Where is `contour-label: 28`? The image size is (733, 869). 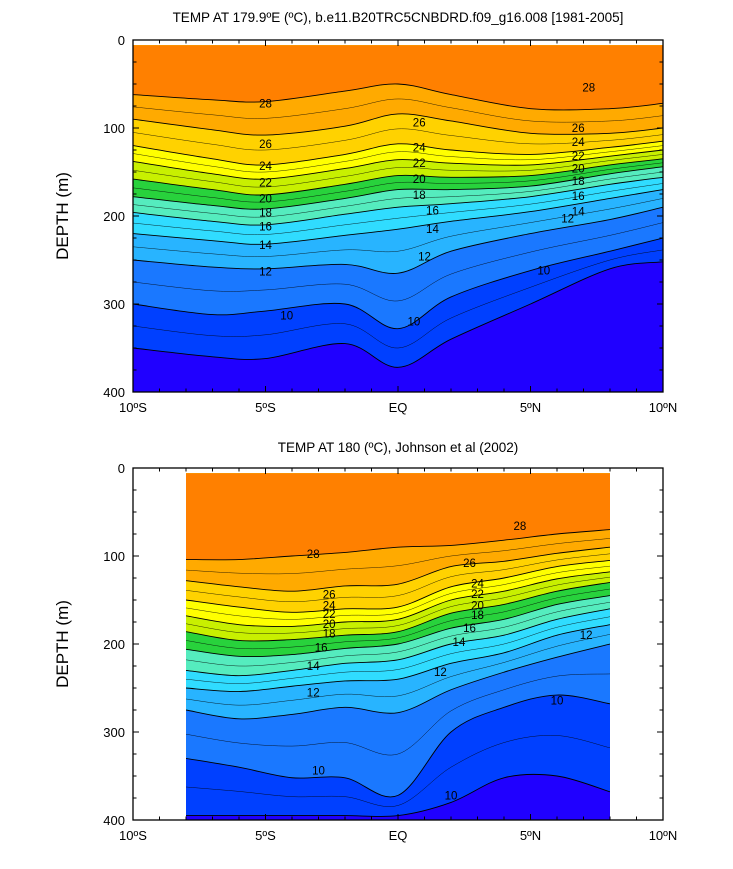 contour-label: 28 is located at coordinates (265, 104).